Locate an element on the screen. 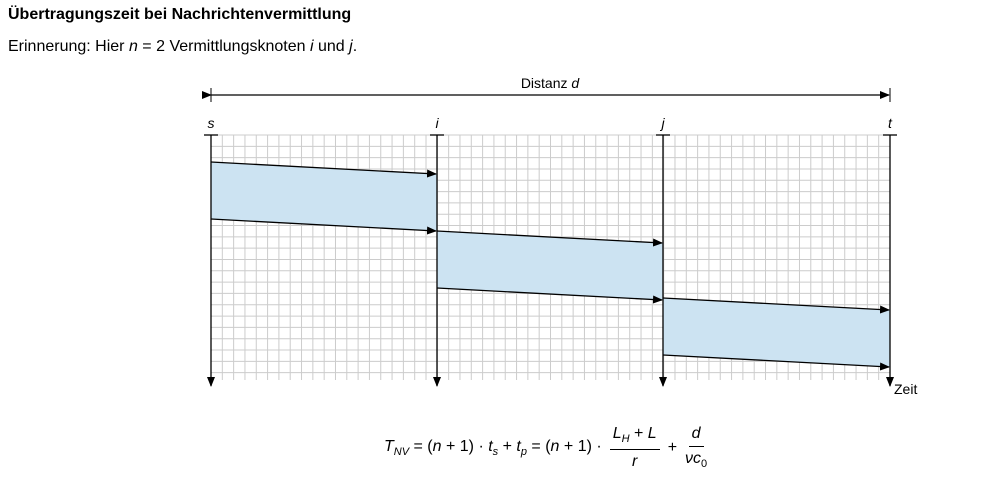  node-label: t is located at coordinates (890, 123).